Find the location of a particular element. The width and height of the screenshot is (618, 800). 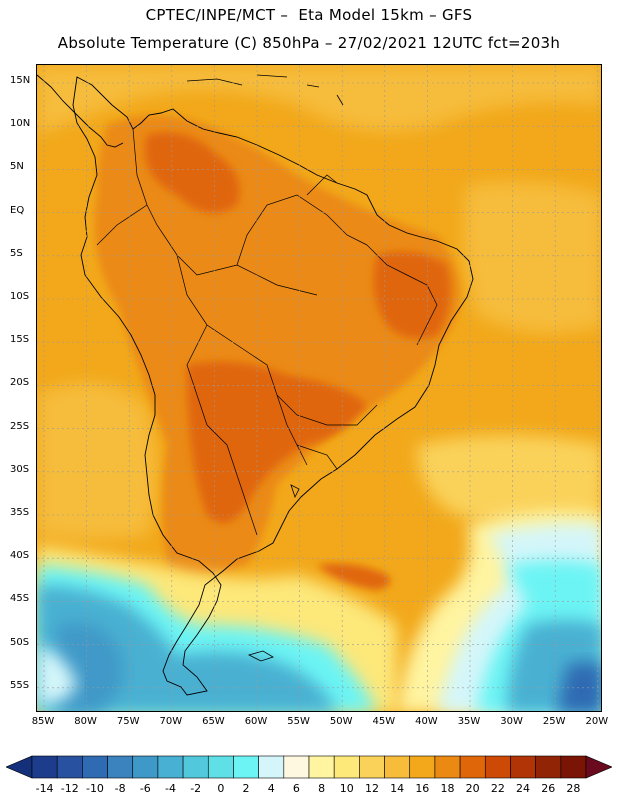

colorbar-tick-label: -2 is located at coordinates (196, 788).